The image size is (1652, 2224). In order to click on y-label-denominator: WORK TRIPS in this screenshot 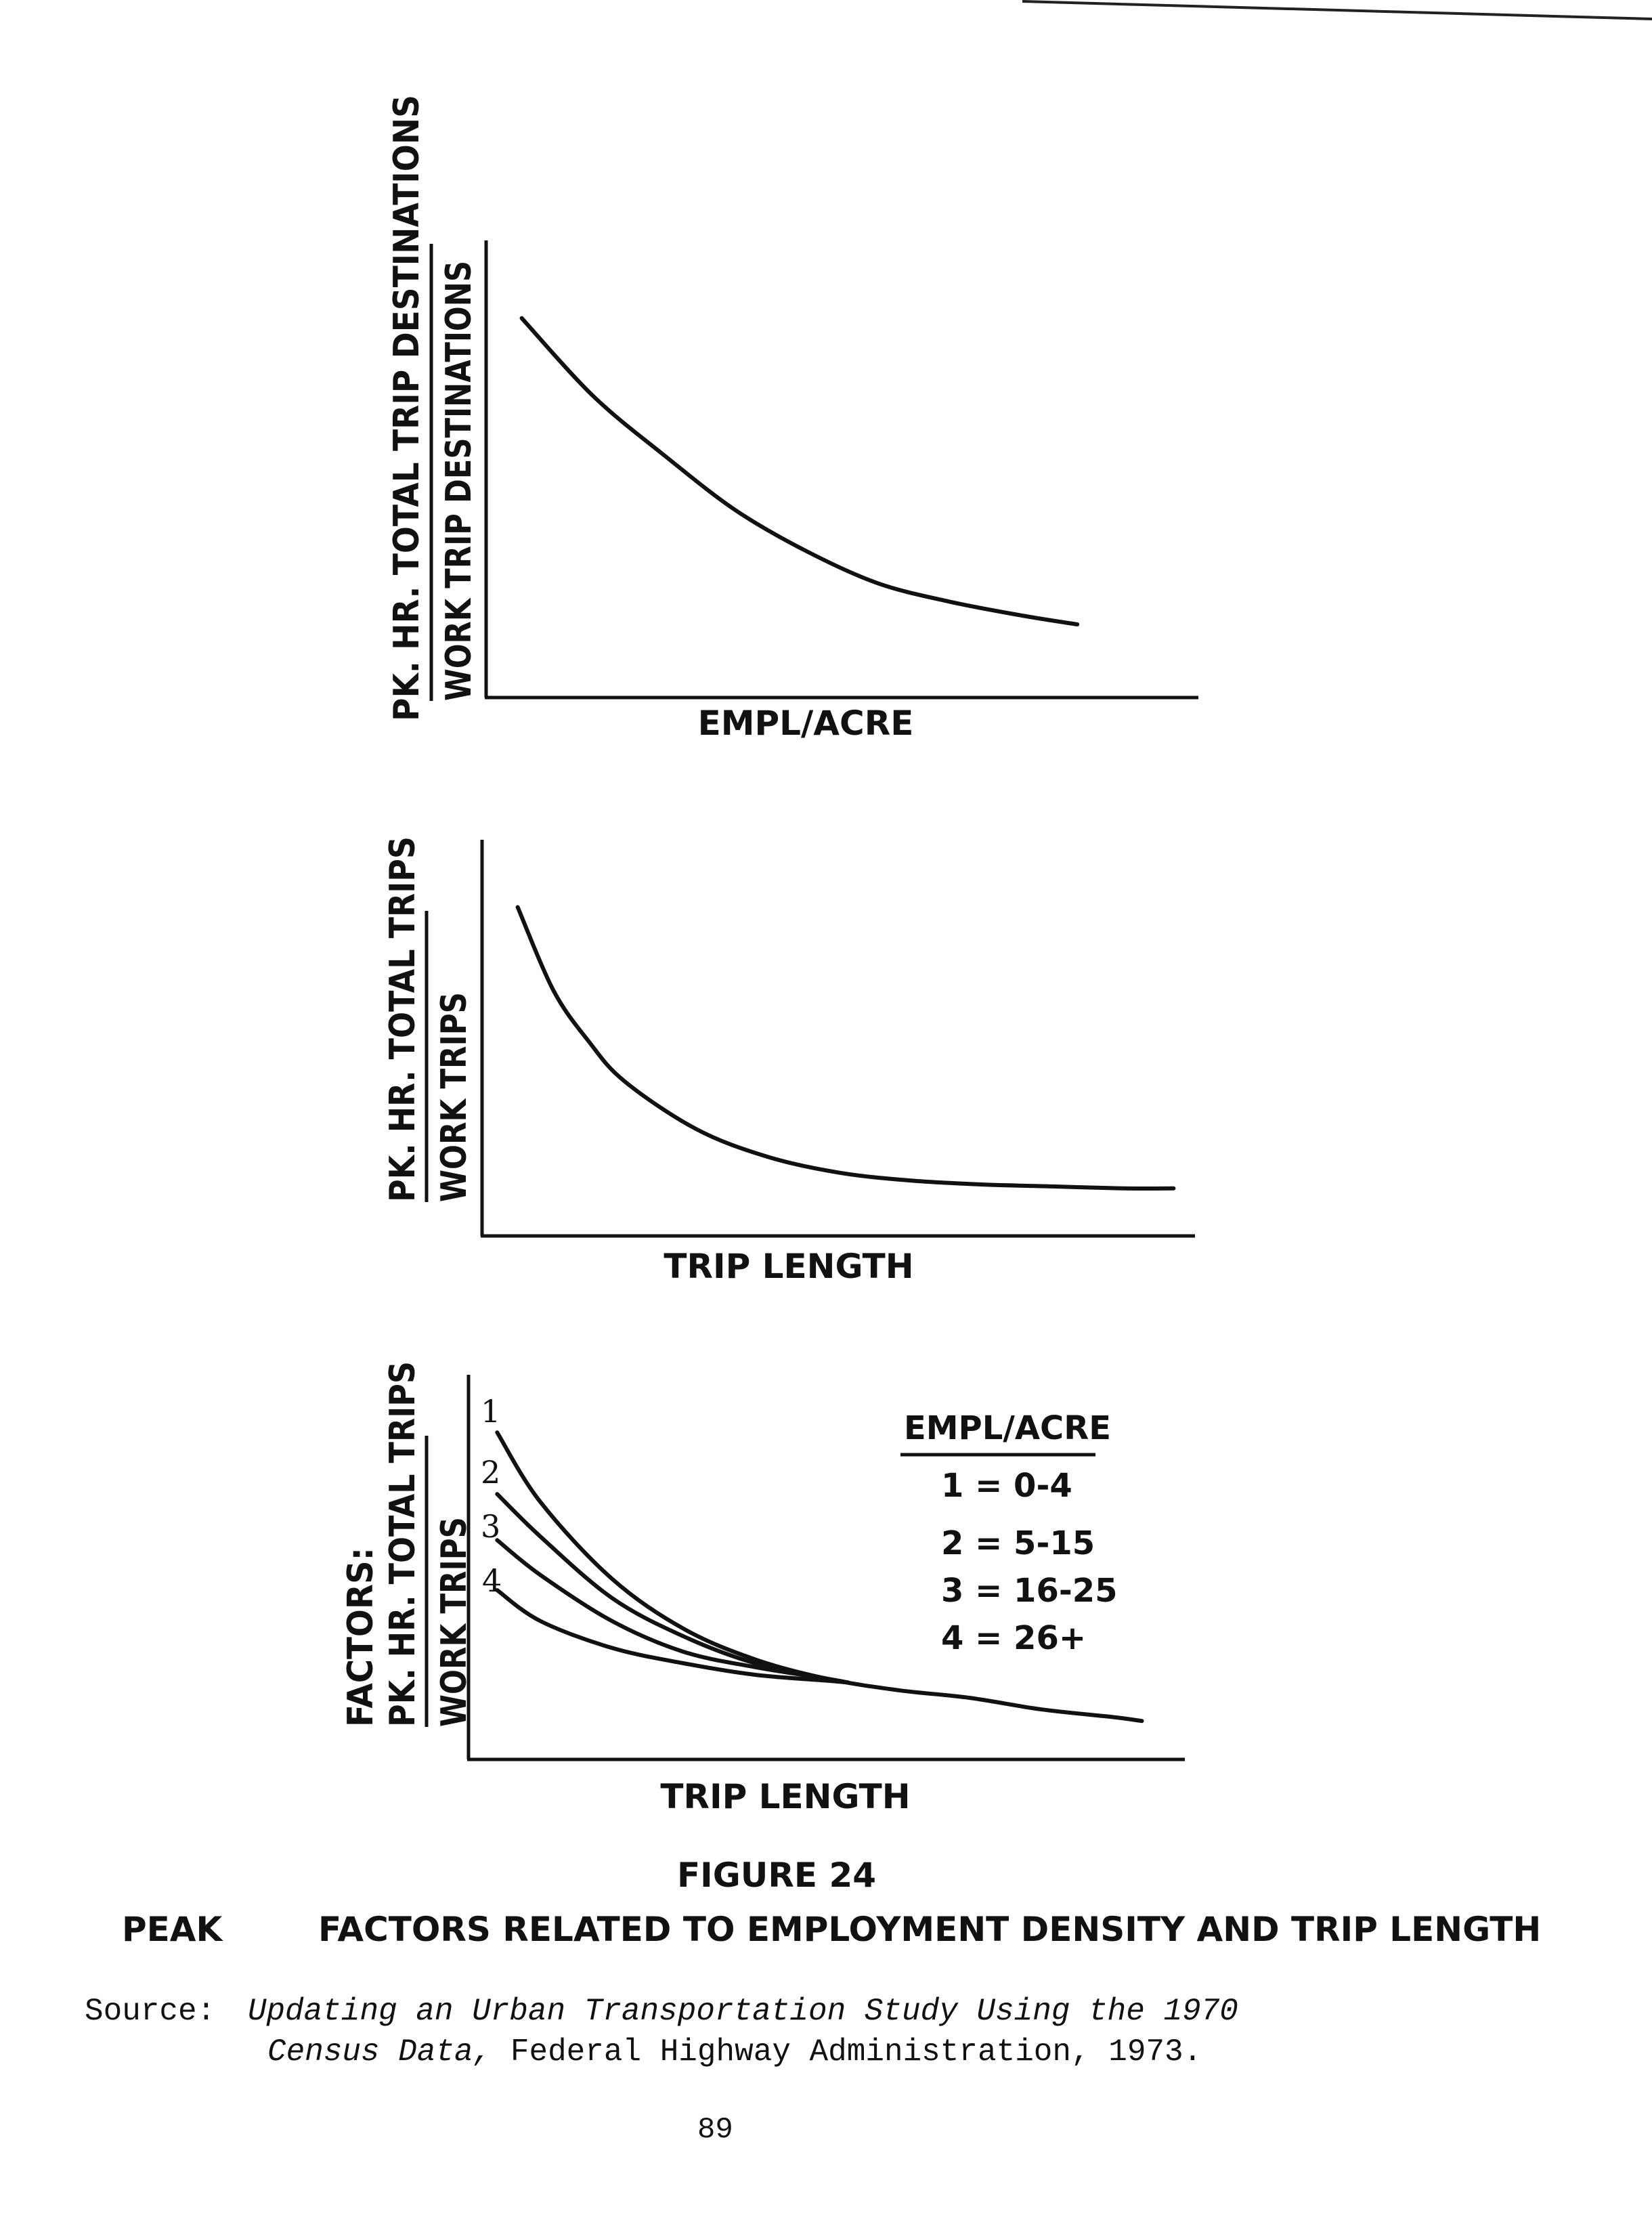, I will do `click(454, 1097)`.